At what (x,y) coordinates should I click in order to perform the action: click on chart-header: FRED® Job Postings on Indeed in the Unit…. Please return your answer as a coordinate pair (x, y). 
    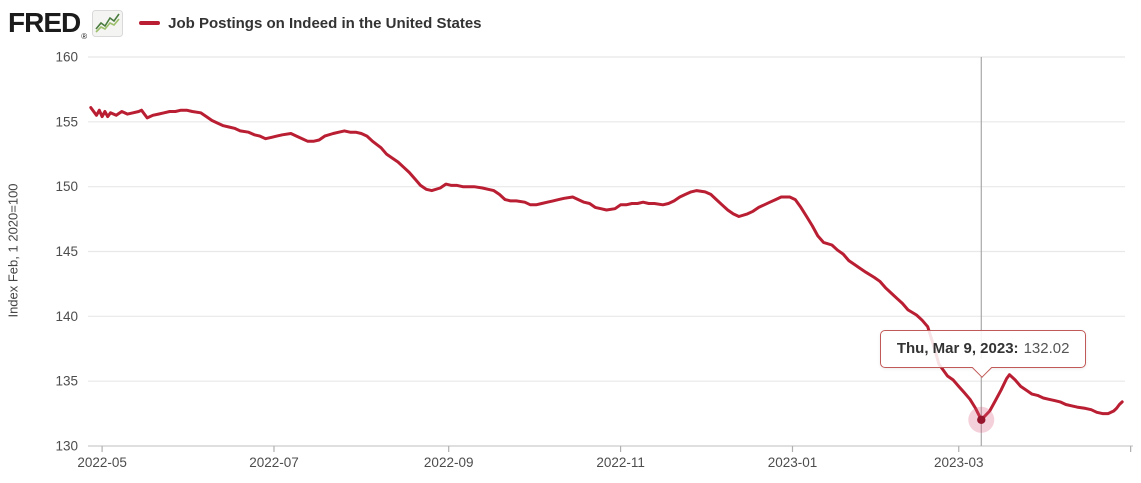
    Looking at the image, I should click on (245, 23).